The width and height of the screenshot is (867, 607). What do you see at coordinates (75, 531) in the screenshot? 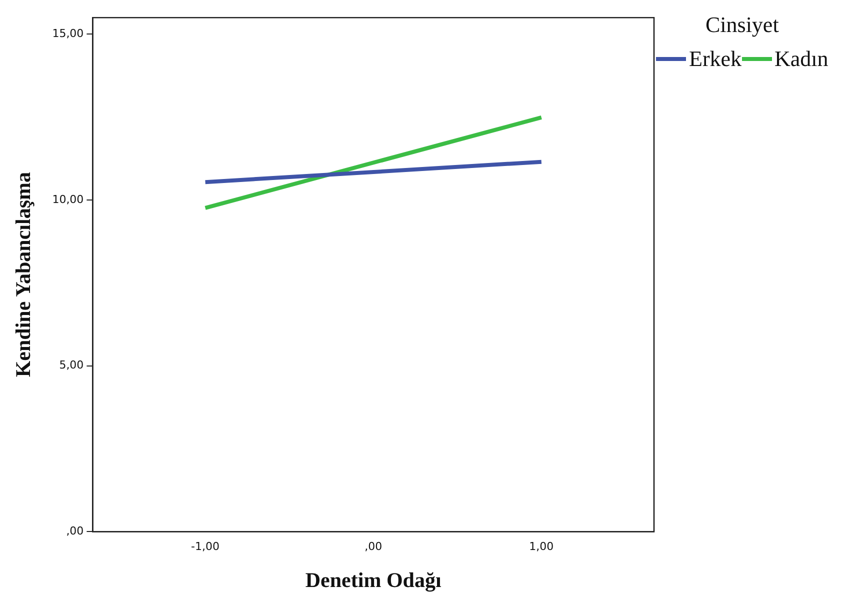
I see `y-tick-label: ,00` at bounding box center [75, 531].